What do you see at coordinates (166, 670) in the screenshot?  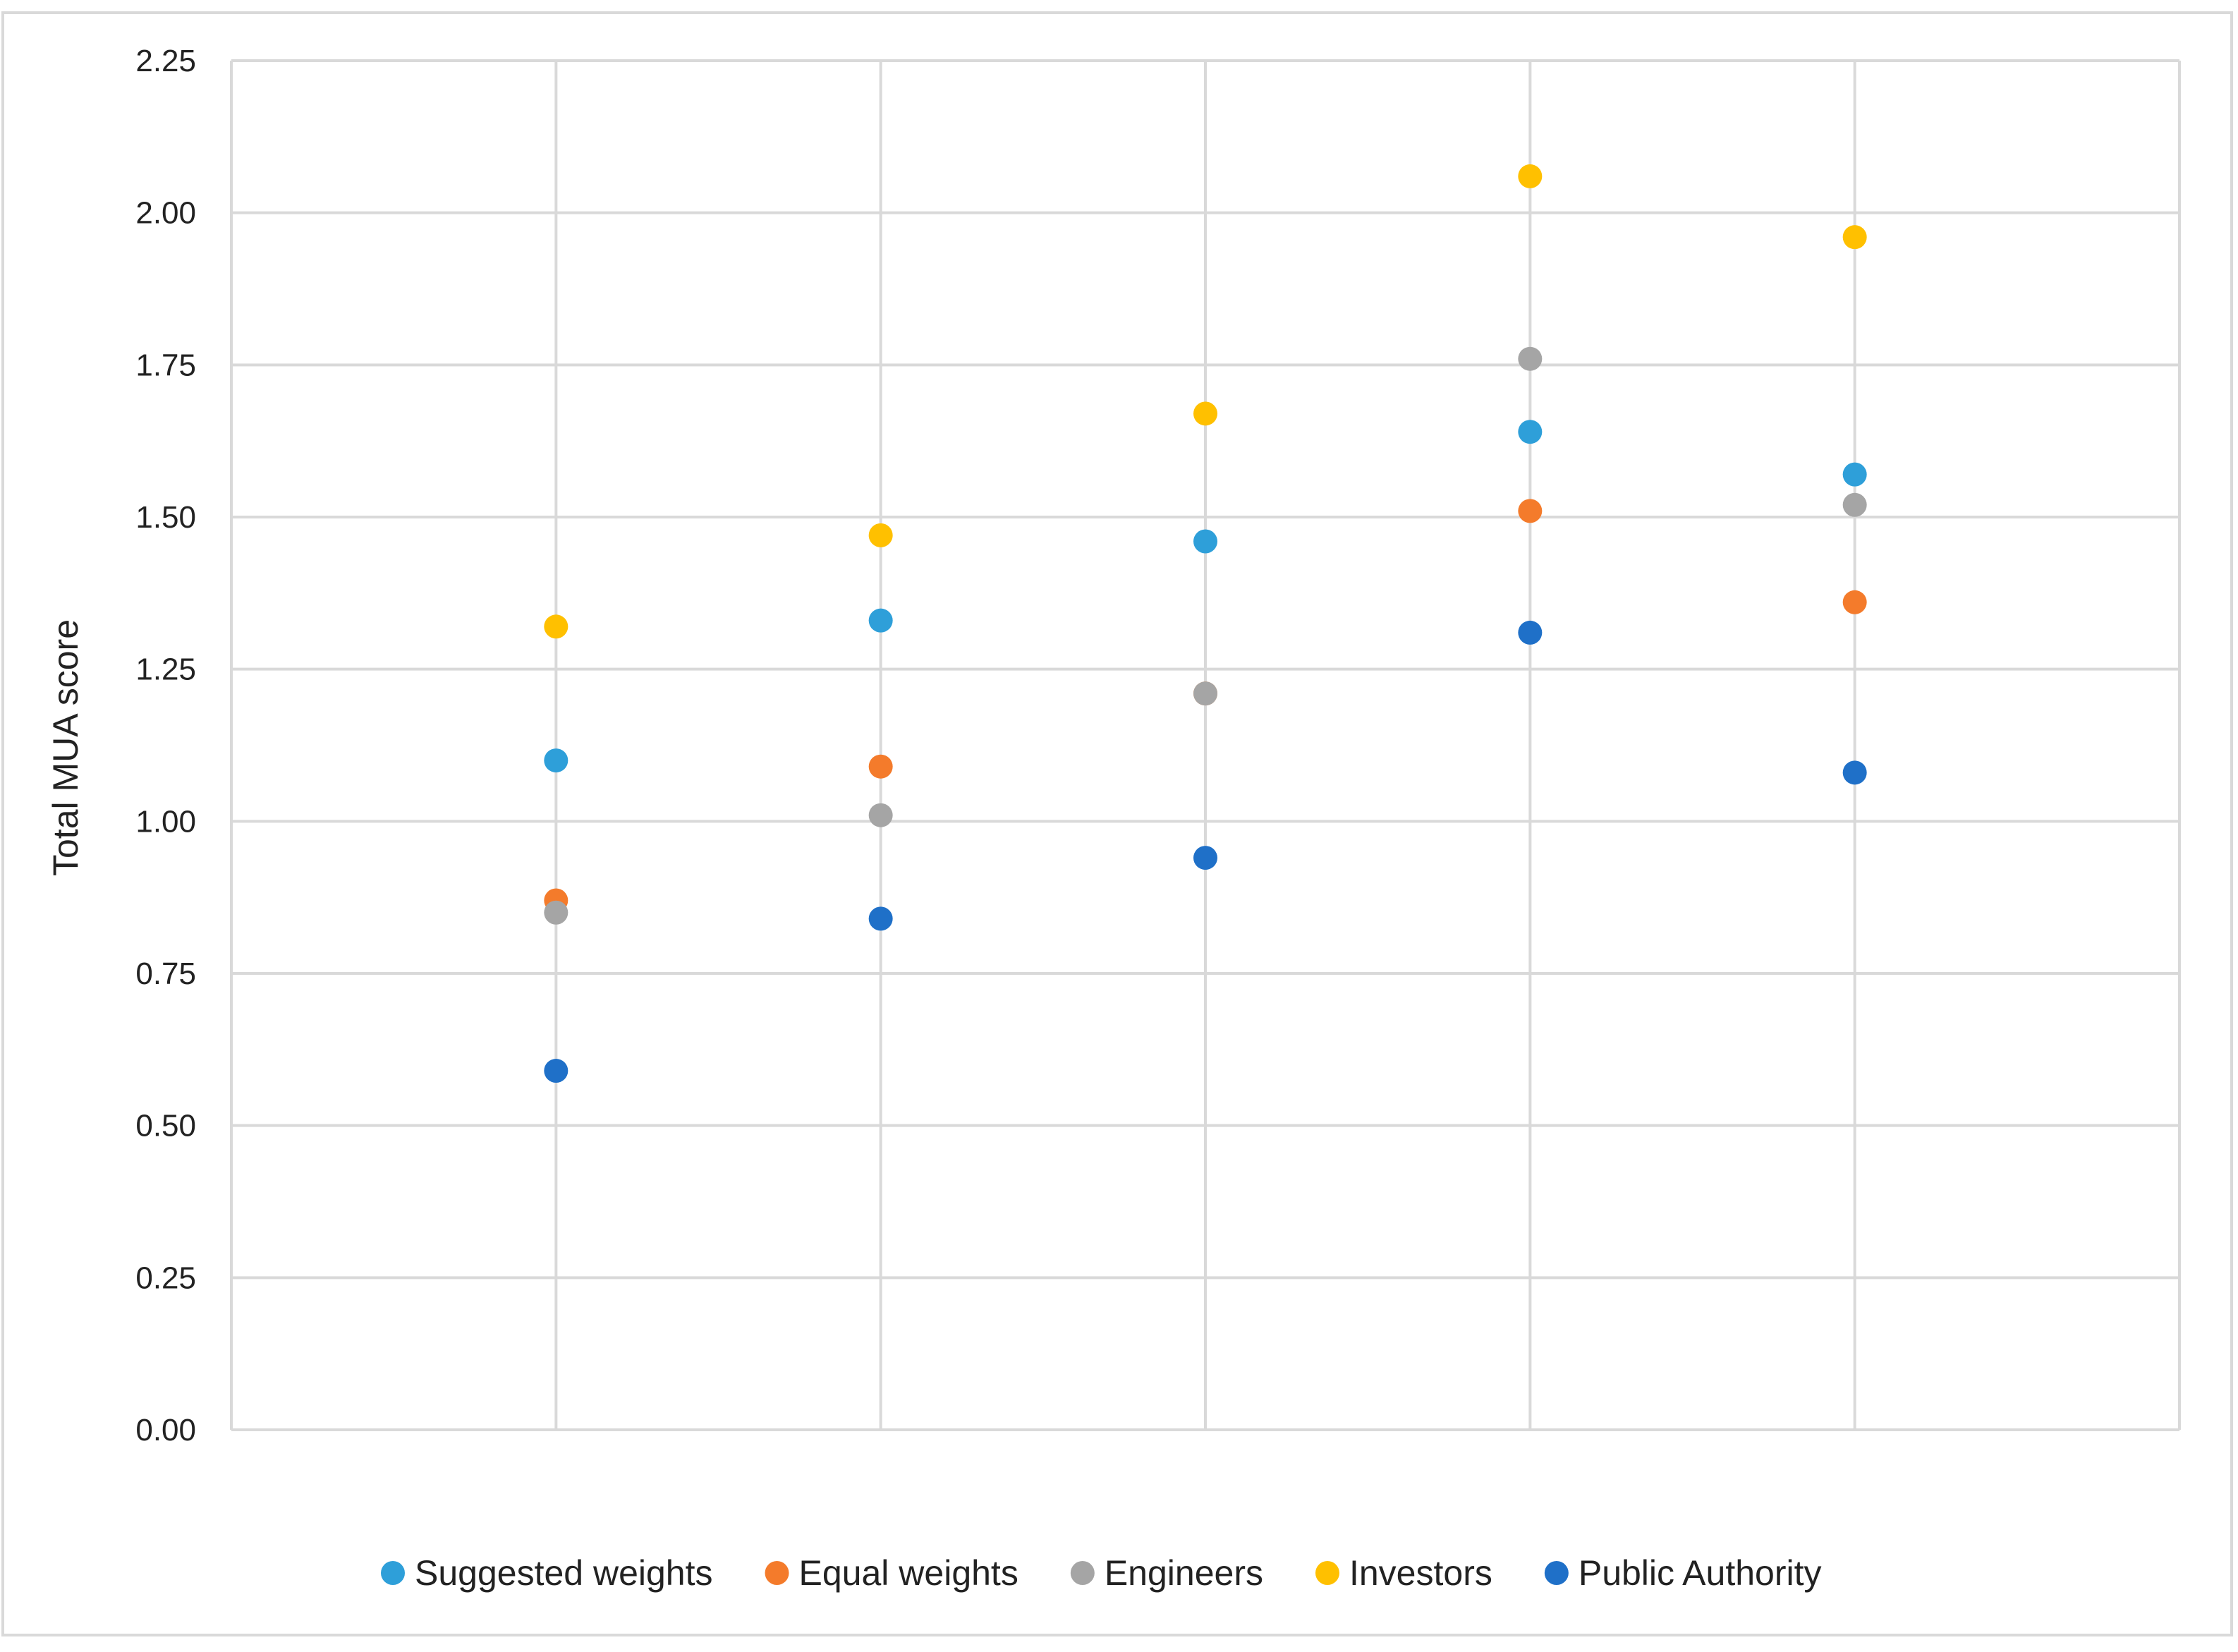 I see `y-tick-label: 1.25` at bounding box center [166, 670].